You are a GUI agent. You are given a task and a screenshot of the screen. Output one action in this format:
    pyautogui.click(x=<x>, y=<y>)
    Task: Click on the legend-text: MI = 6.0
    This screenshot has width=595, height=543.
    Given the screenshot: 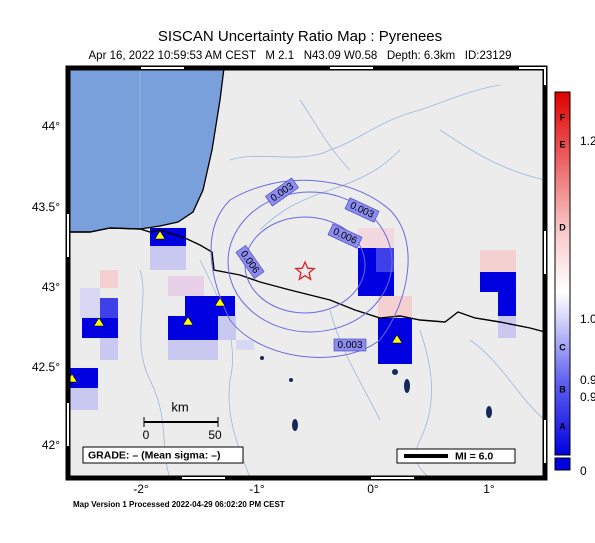 What is the action you would take?
    pyautogui.click(x=474, y=456)
    